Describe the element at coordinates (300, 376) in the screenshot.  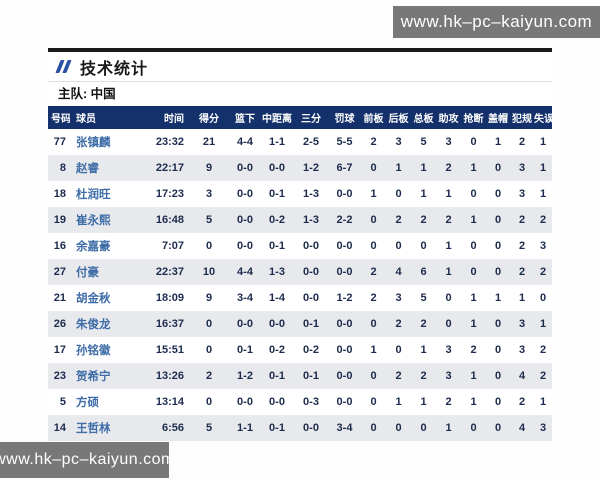
I see `table-row: 23 贺希宁 13:26 2 1-2 0-1 0-1 0-0 0 2 2 3 1 0 4 2` at that location.